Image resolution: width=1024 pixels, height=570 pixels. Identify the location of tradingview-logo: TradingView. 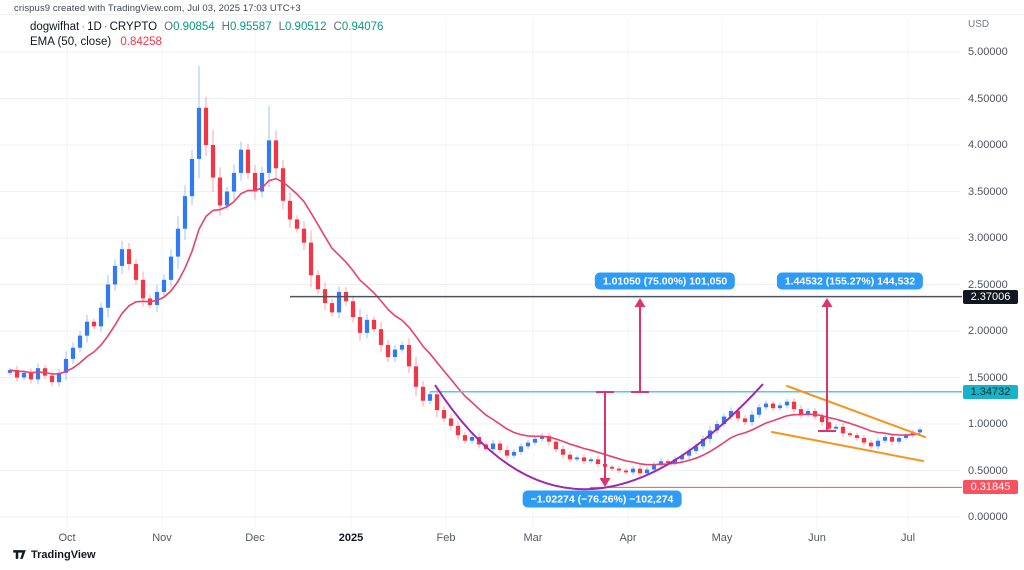
(54, 554).